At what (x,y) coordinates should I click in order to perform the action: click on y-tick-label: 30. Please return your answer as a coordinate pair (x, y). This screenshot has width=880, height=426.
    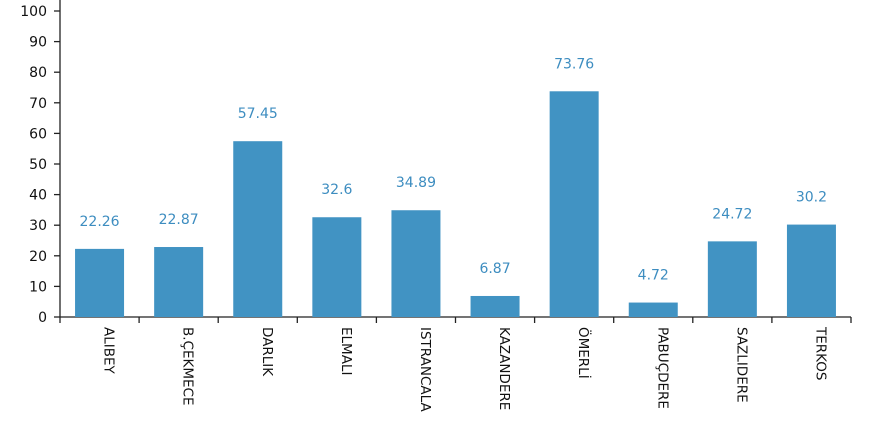
    Looking at the image, I should click on (38, 226).